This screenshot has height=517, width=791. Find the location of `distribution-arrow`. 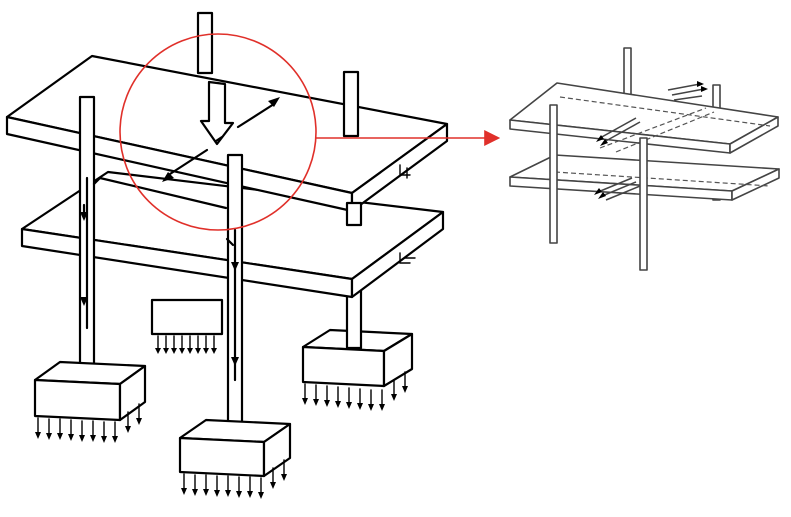

distribution-arrow is located at coordinates (221, 139).